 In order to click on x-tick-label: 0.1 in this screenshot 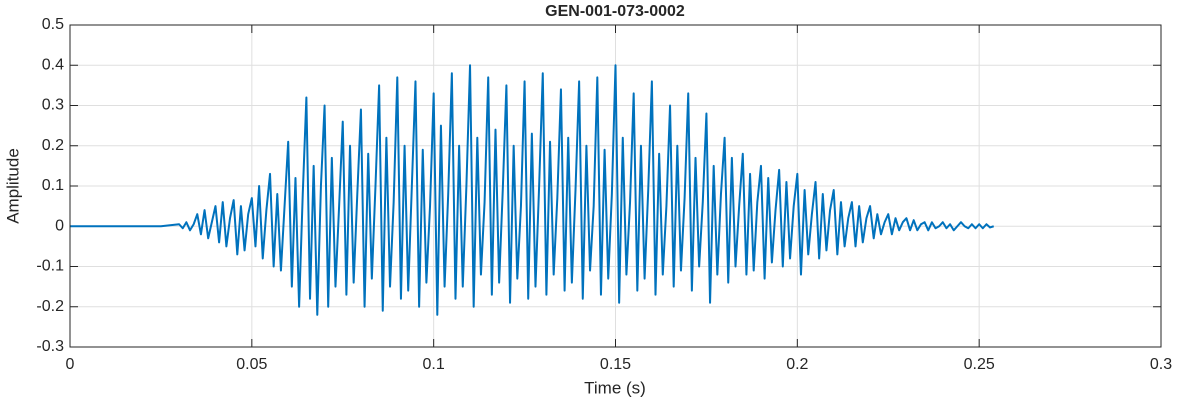, I will do `click(434, 364)`.